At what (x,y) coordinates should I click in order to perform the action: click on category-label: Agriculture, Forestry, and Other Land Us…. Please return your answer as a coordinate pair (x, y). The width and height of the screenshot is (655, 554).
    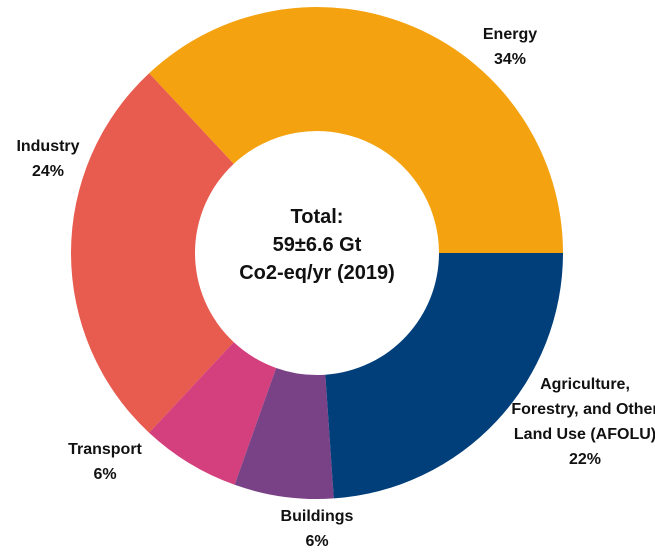
    Looking at the image, I should click on (583, 409).